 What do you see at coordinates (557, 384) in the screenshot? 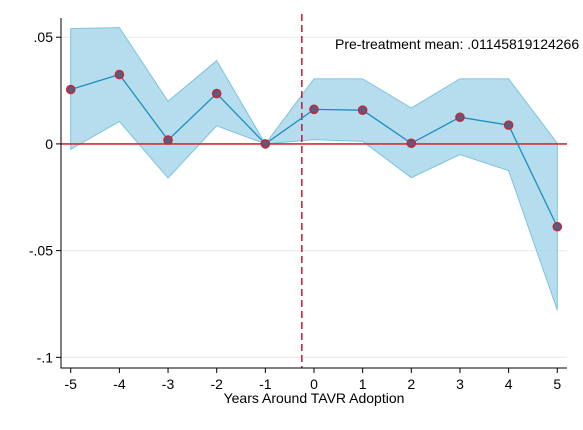
I see `x-tick-label-10: 5` at bounding box center [557, 384].